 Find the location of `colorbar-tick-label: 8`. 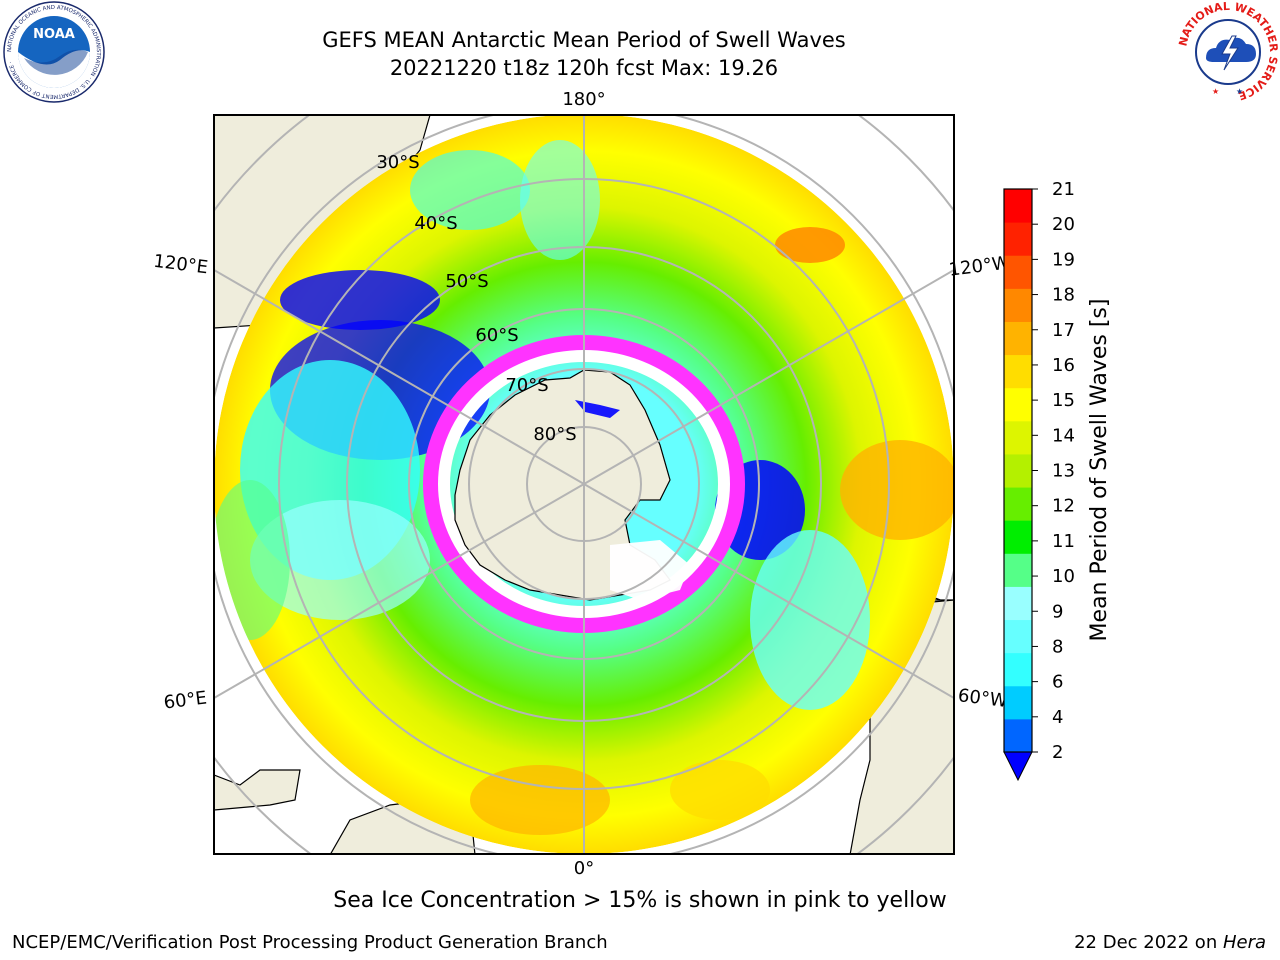

colorbar-tick-label: 8 is located at coordinates (1057, 646).